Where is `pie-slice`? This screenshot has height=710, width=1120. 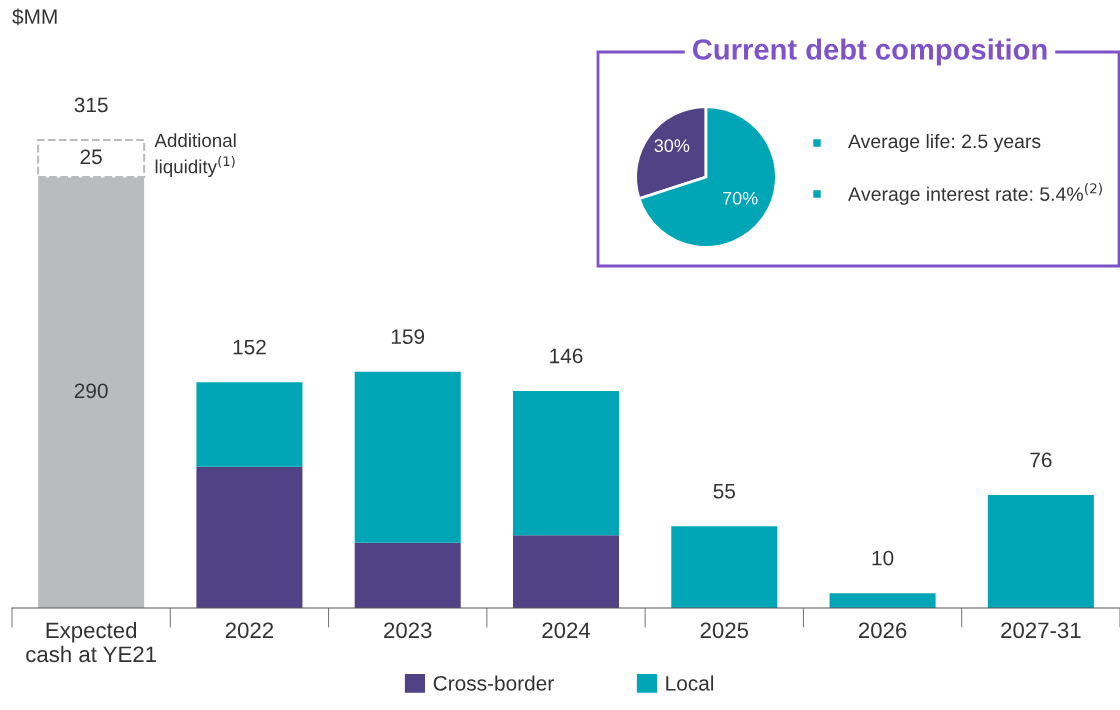
pie-slice is located at coordinates (707, 177).